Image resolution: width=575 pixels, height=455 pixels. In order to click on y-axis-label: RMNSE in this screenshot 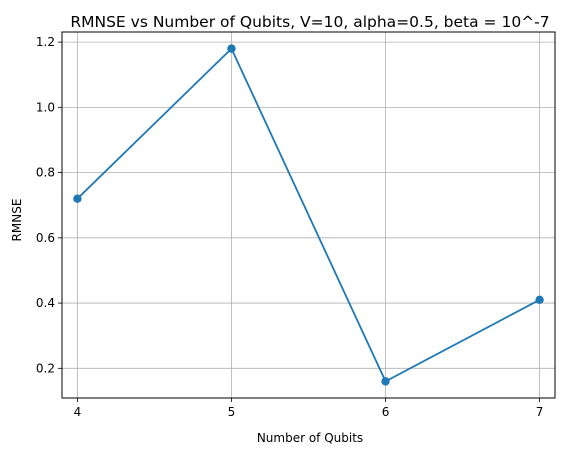, I will do `click(17, 220)`.